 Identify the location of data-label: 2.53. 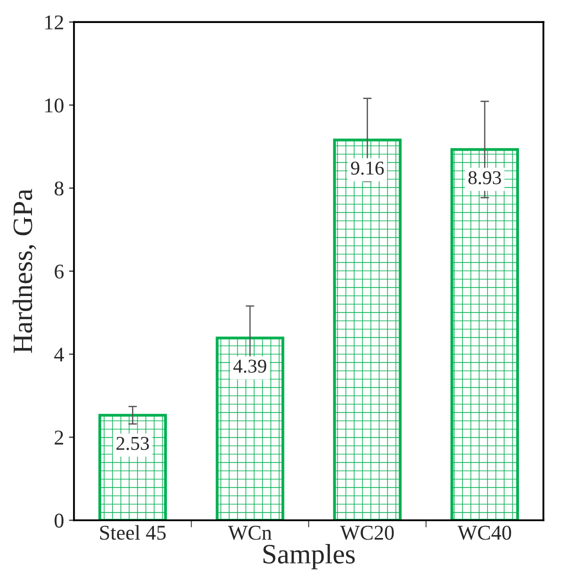
(132, 443).